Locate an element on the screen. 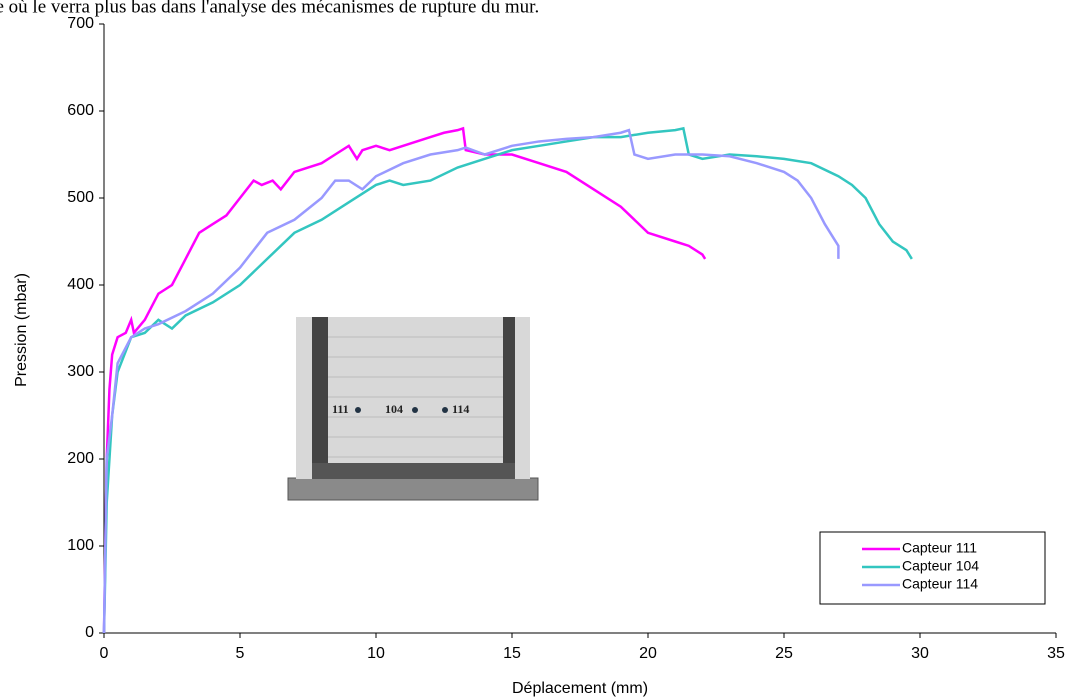 The image size is (1073, 699). legend-label: Capteur 114 is located at coordinates (940, 584).